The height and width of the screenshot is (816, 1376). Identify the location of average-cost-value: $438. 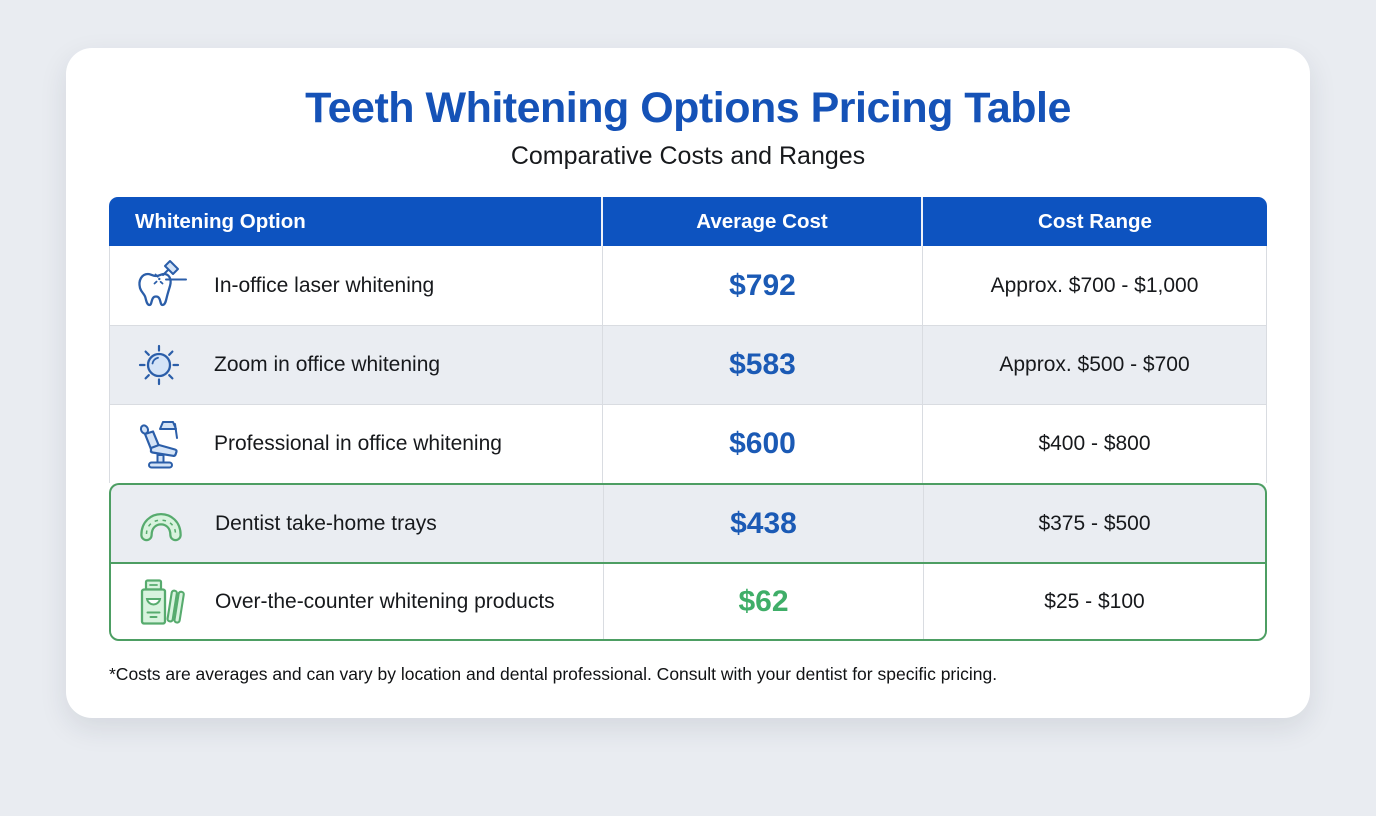
(763, 523).